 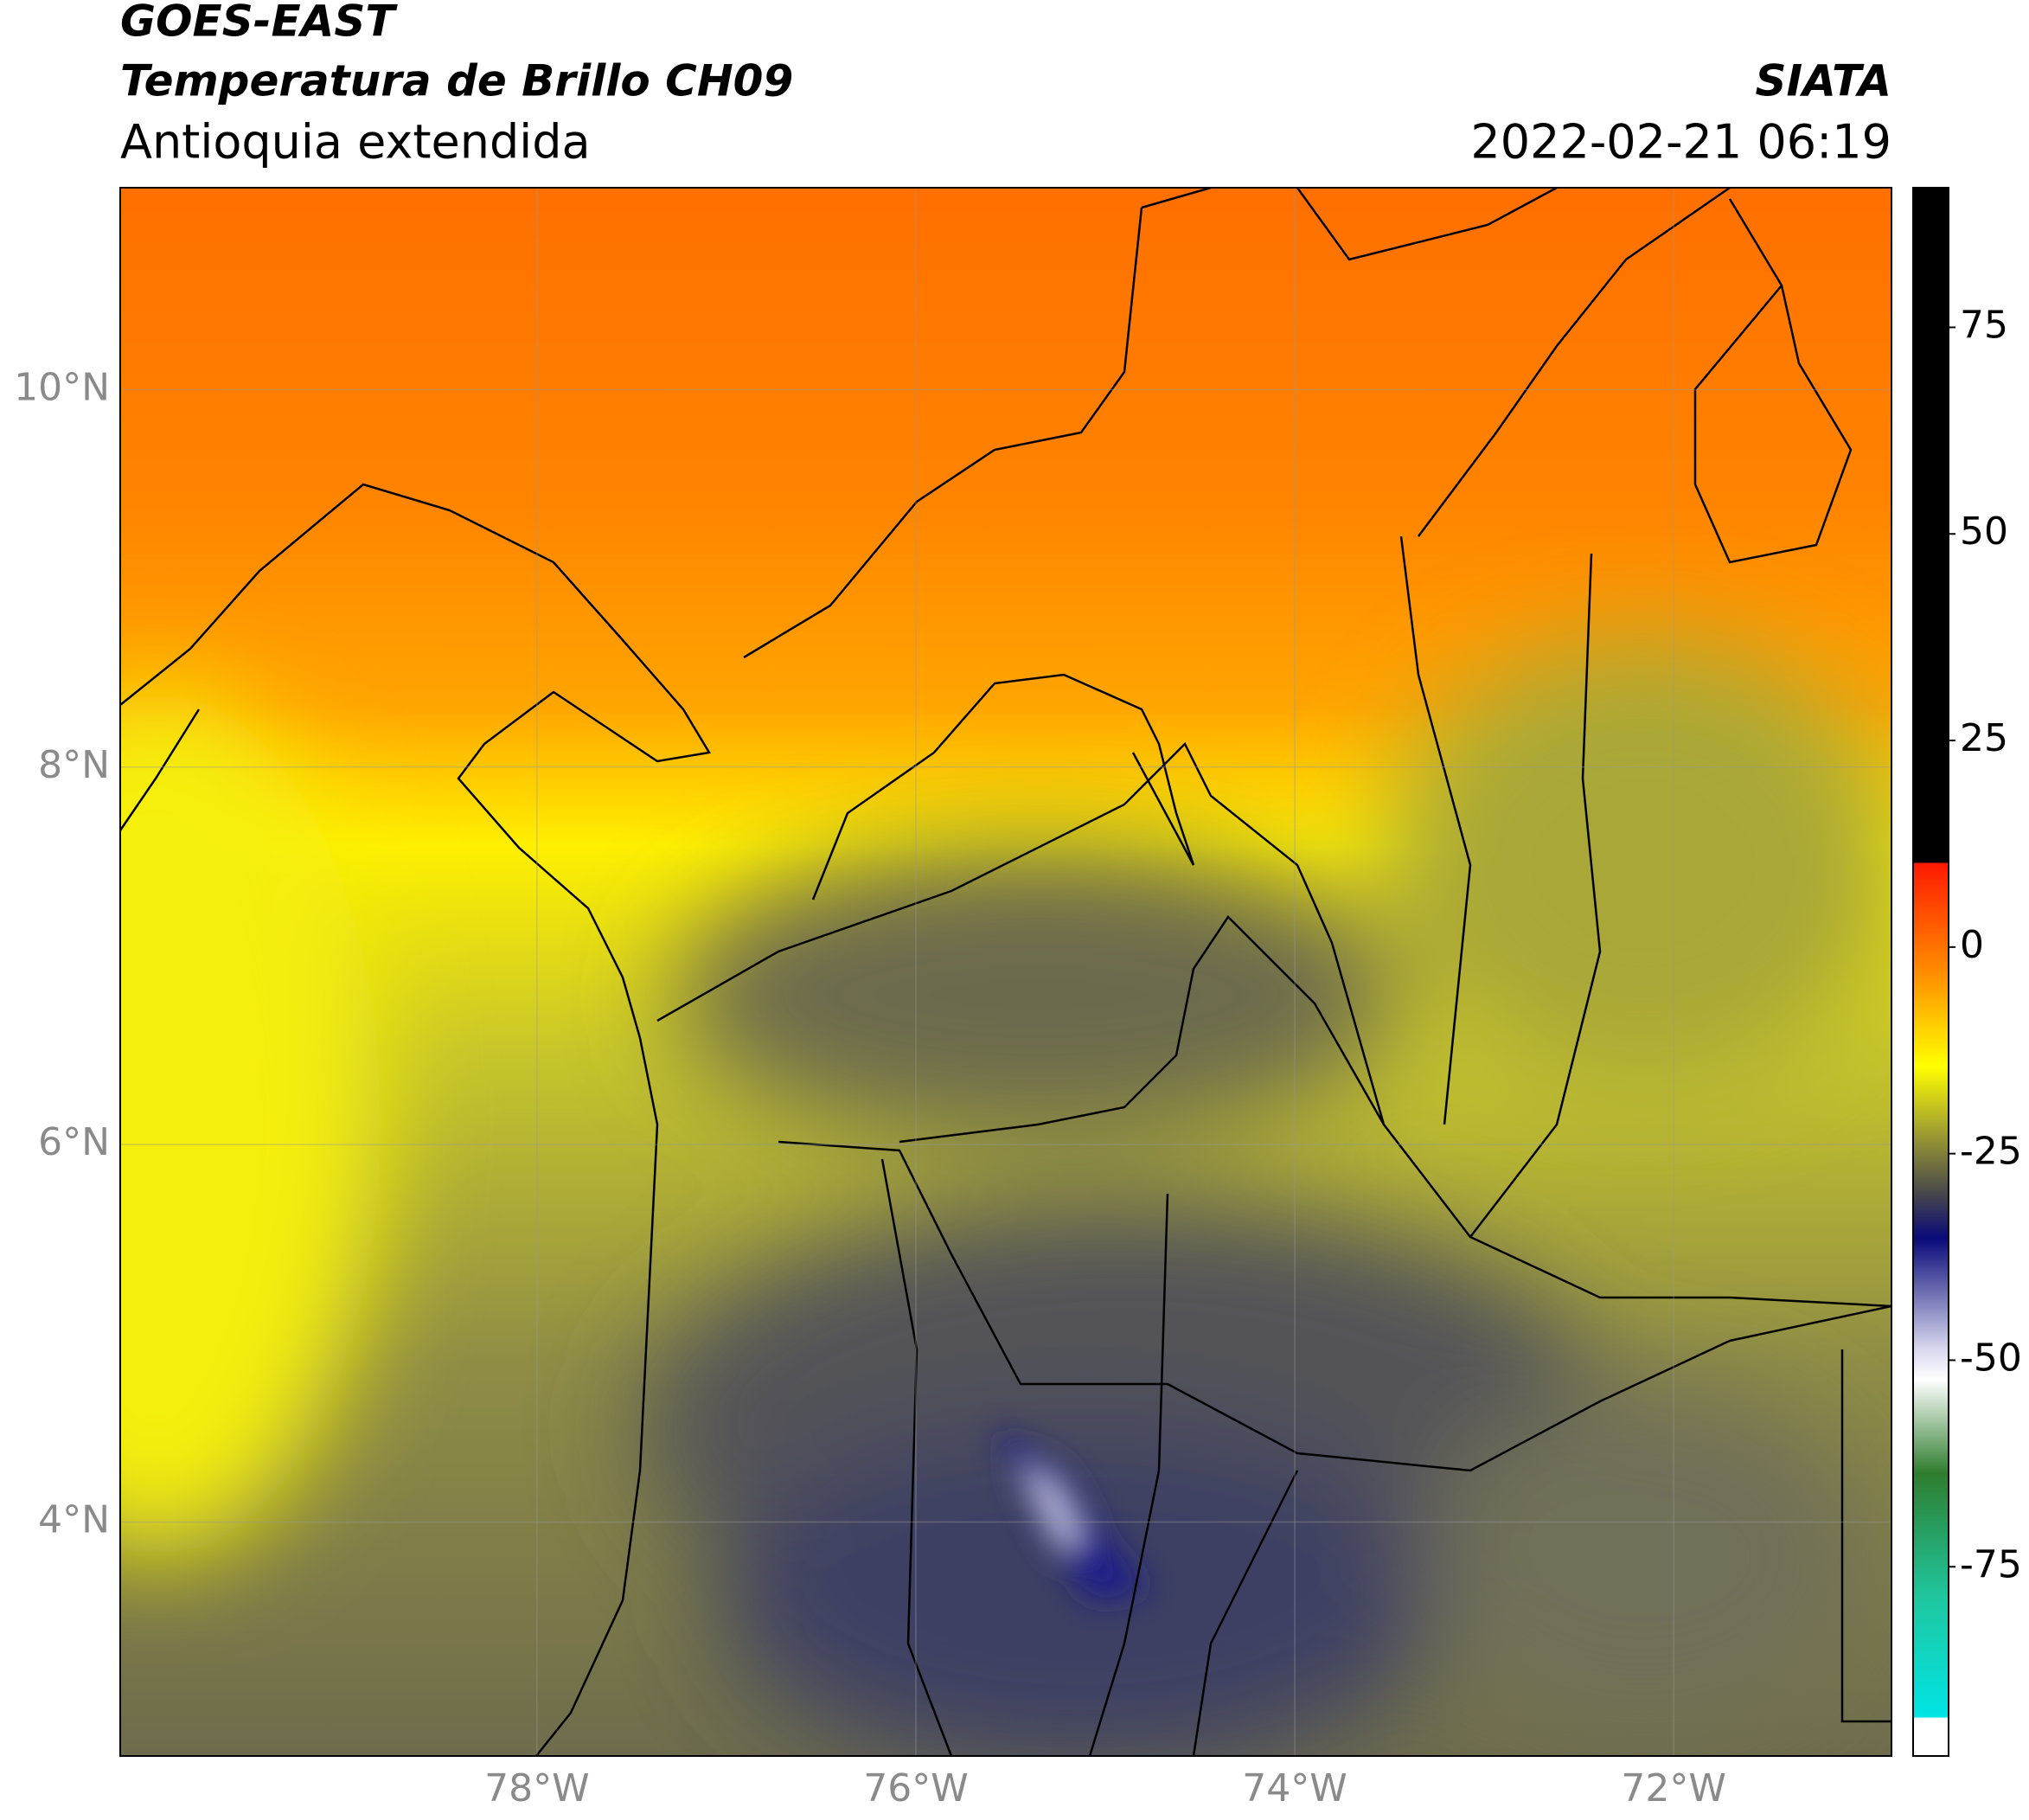 I want to click on lon-tick-label: 76°W, so click(x=916, y=1788).